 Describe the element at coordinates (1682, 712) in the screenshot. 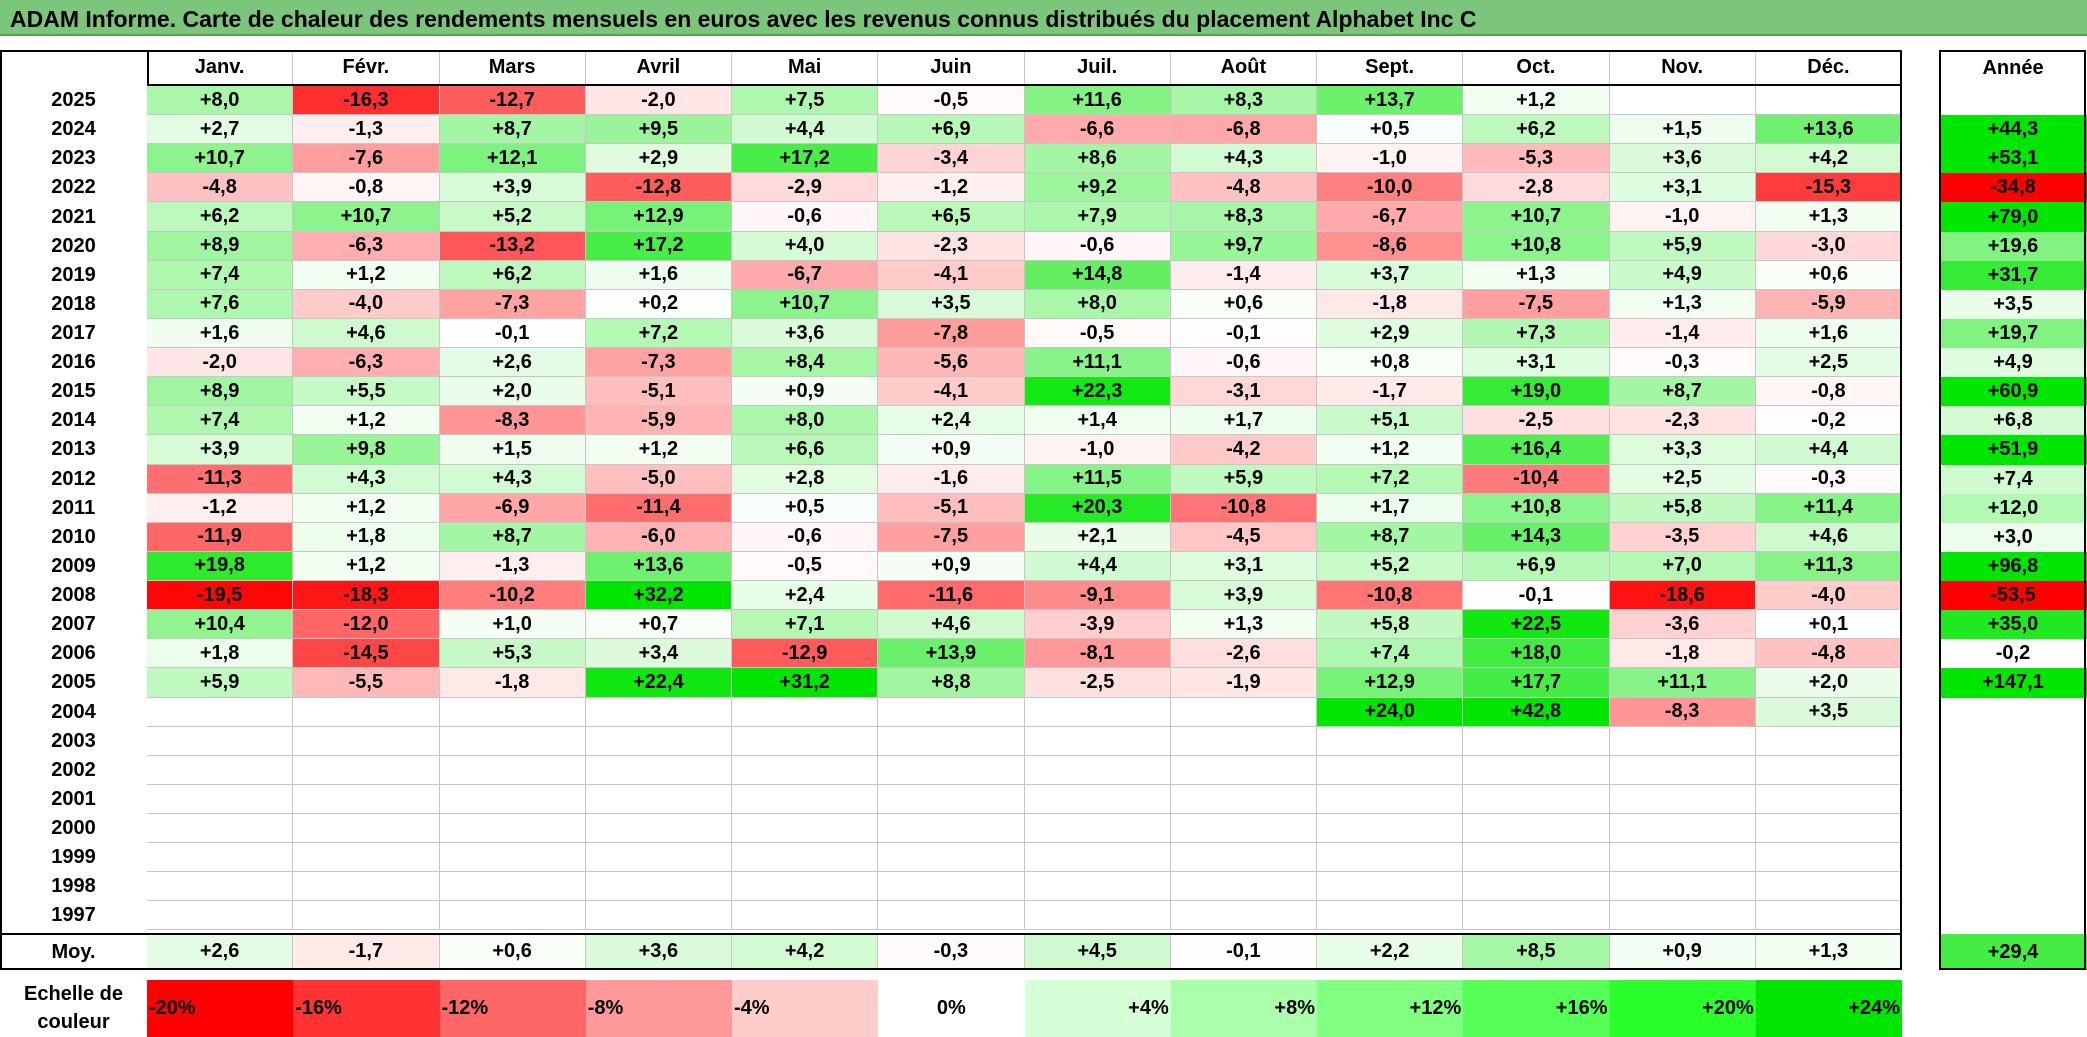

I see `heatmap-cell: -8,3` at that location.